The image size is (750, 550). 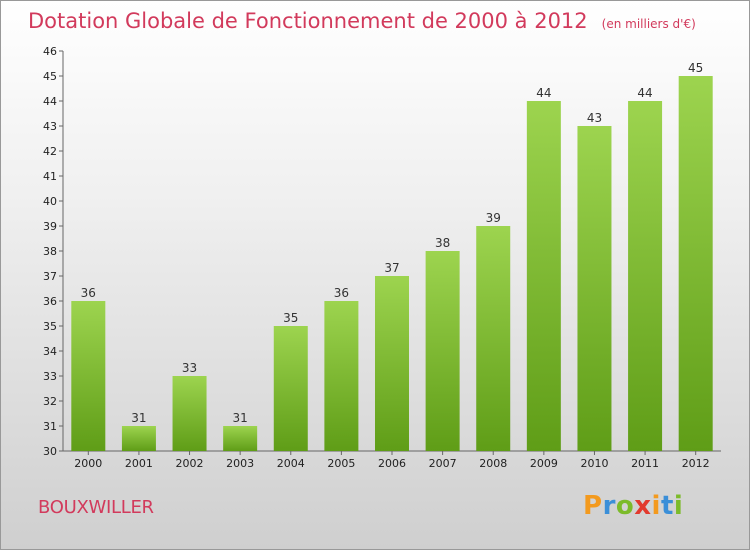 What do you see at coordinates (50, 101) in the screenshot?
I see `y-tick-label: 44` at bounding box center [50, 101].